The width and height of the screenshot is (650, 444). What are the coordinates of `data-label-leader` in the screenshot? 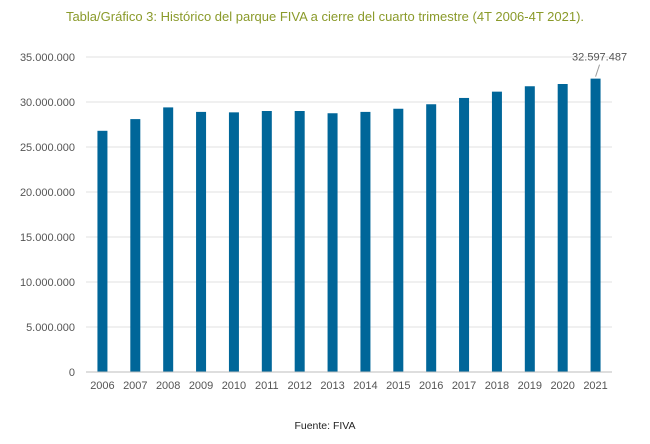 It's located at (598, 70).